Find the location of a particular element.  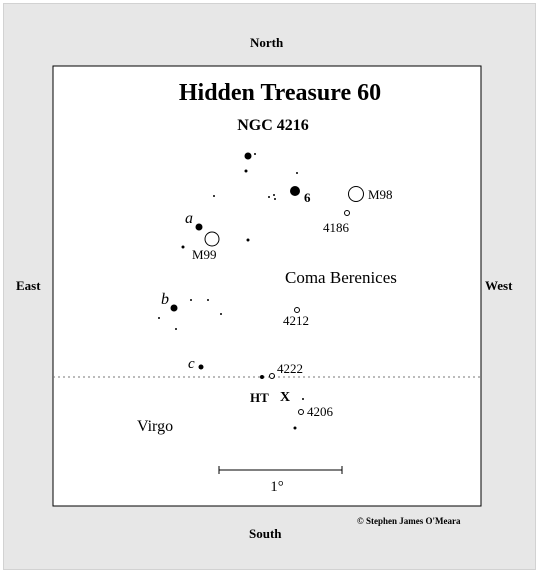

label-m99: M99 is located at coordinates (204, 254).